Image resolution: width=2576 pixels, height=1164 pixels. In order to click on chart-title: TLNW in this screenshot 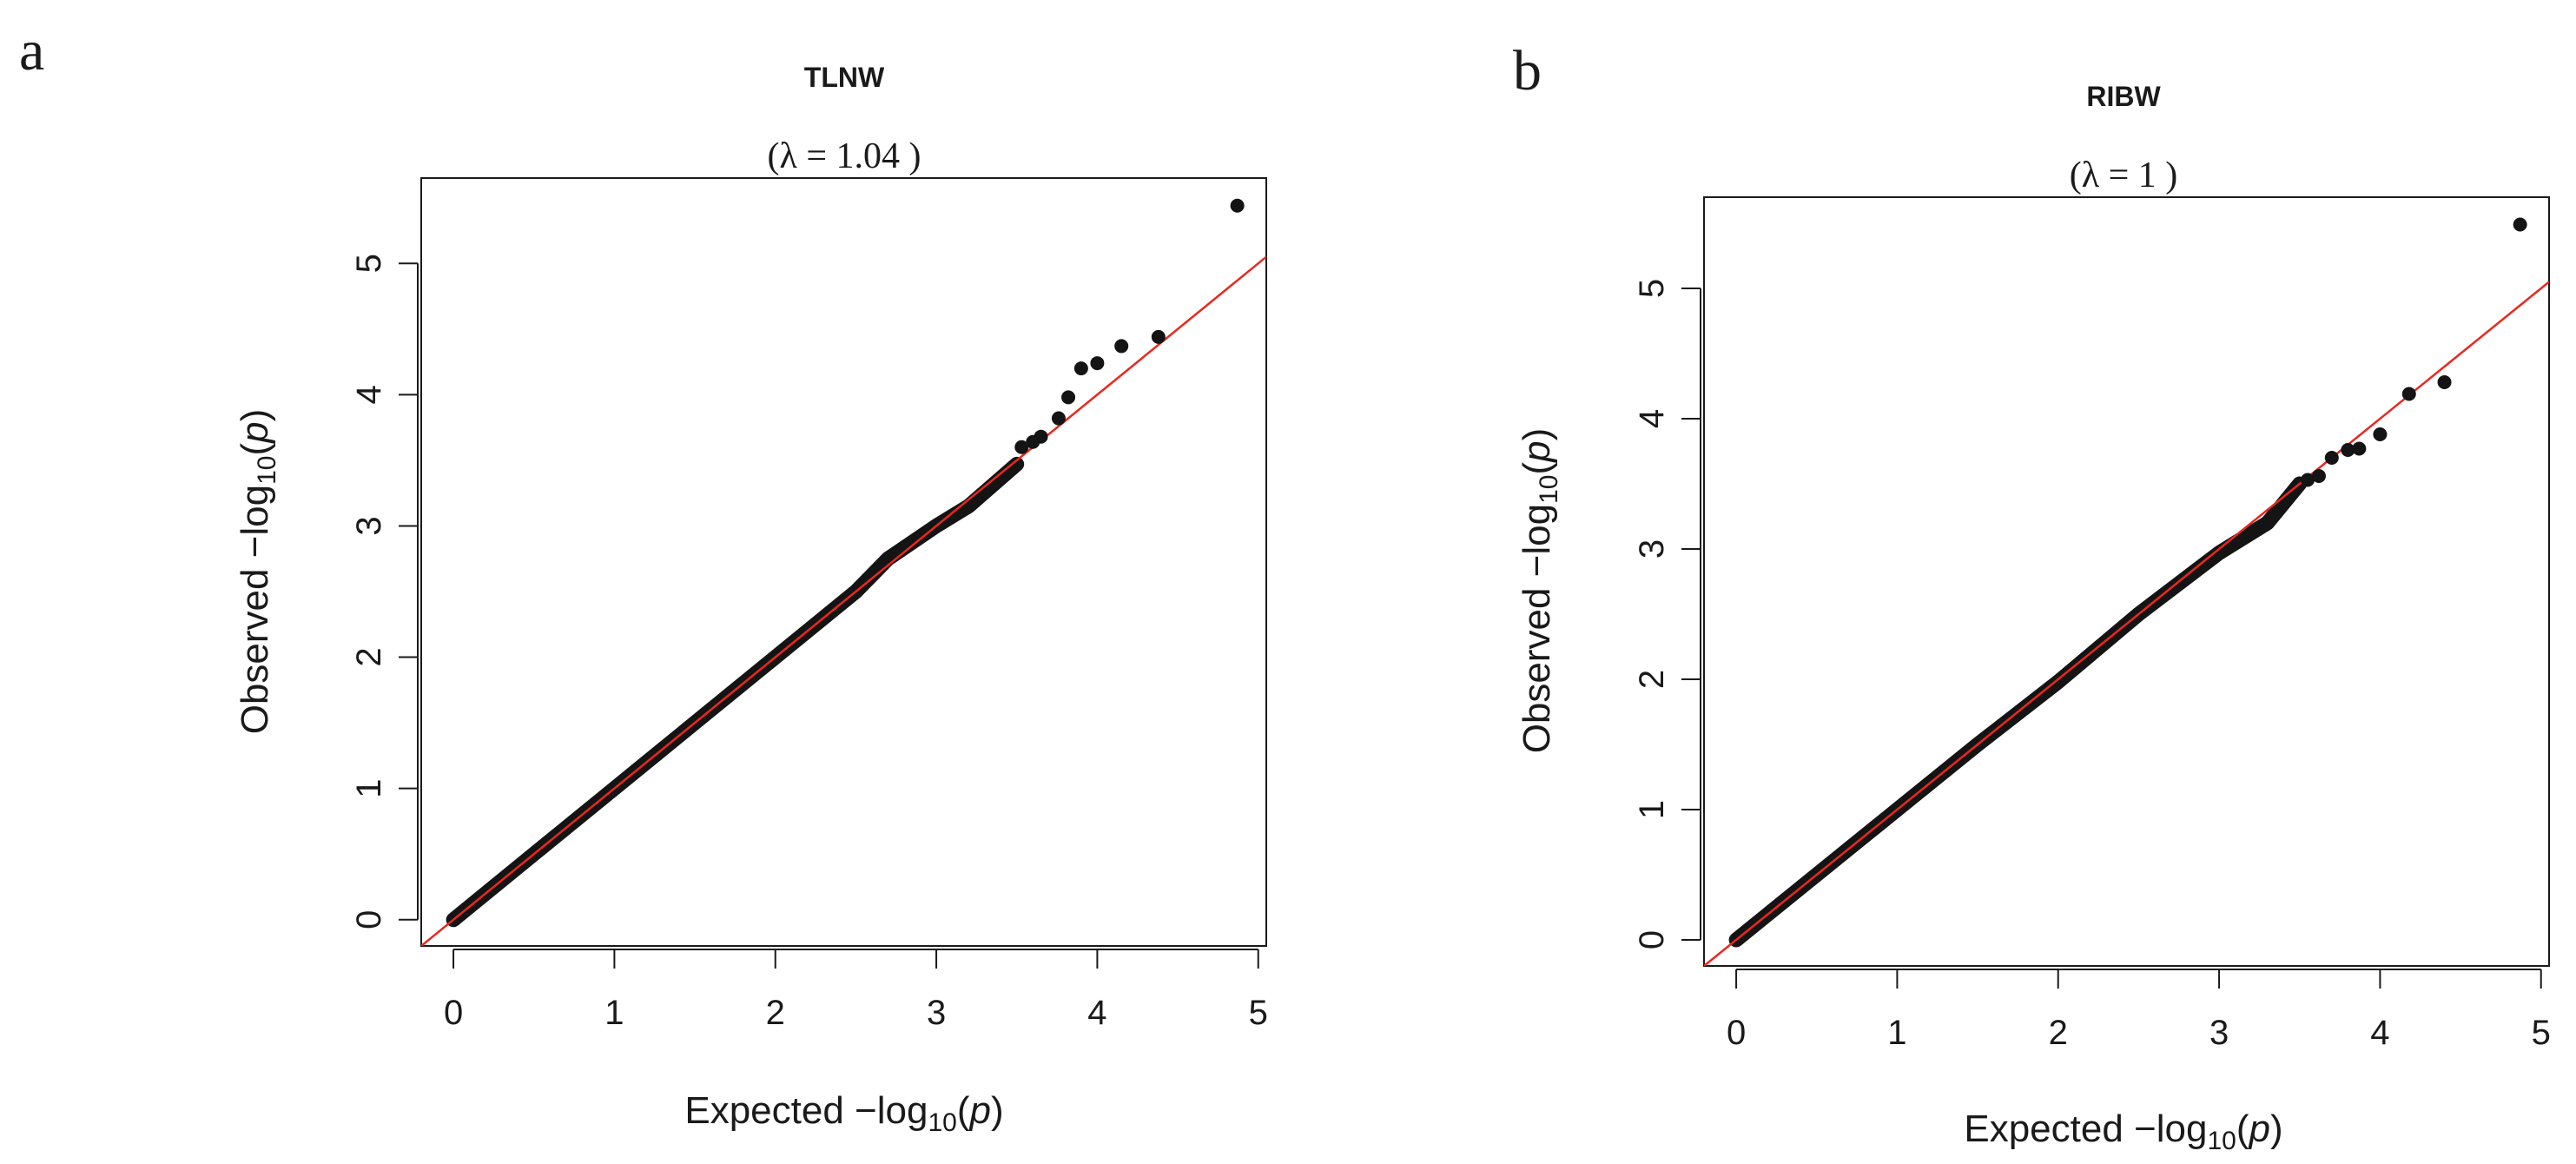, I will do `click(845, 77)`.